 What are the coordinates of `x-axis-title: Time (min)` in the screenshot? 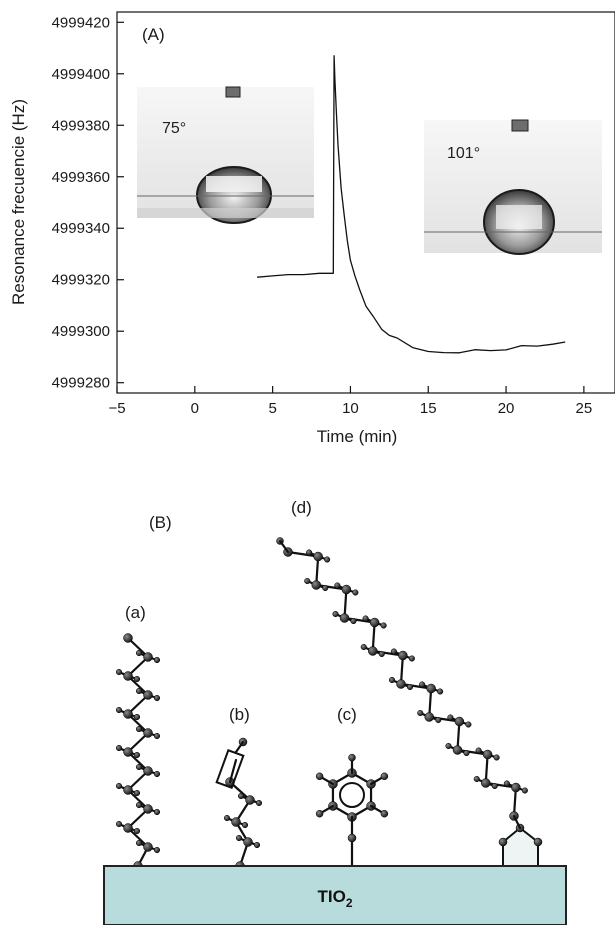 It's located at (357, 436).